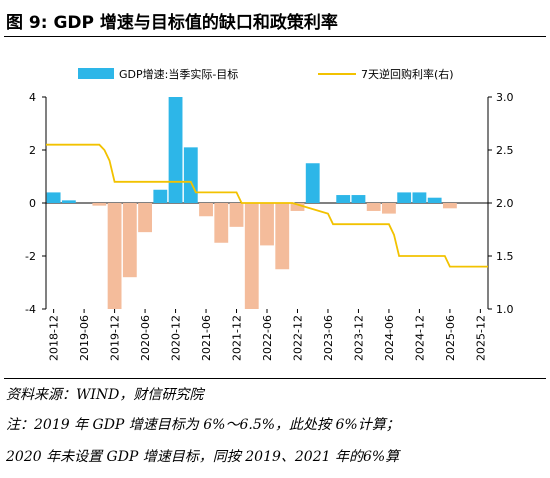 Image resolution: width=550 pixels, height=478 pixels. I want to click on left-y-tick-label: 4, so click(32, 97).